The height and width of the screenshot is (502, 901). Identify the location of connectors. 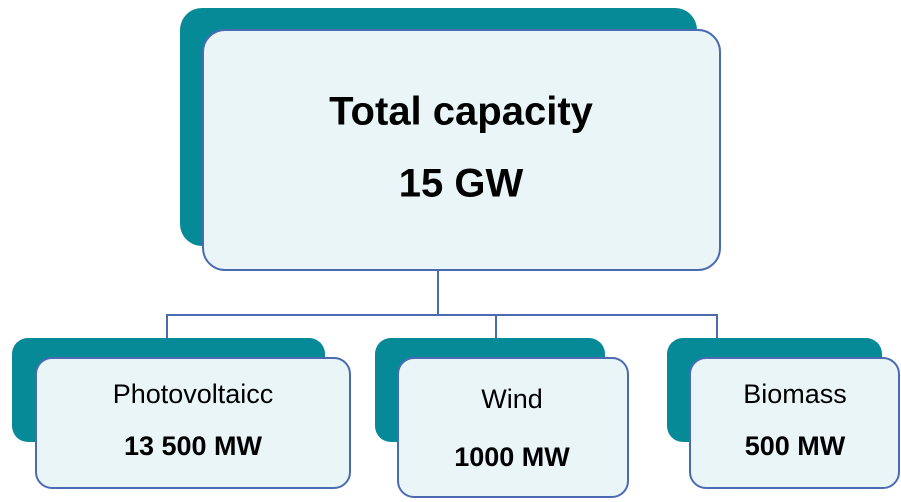
(442, 292).